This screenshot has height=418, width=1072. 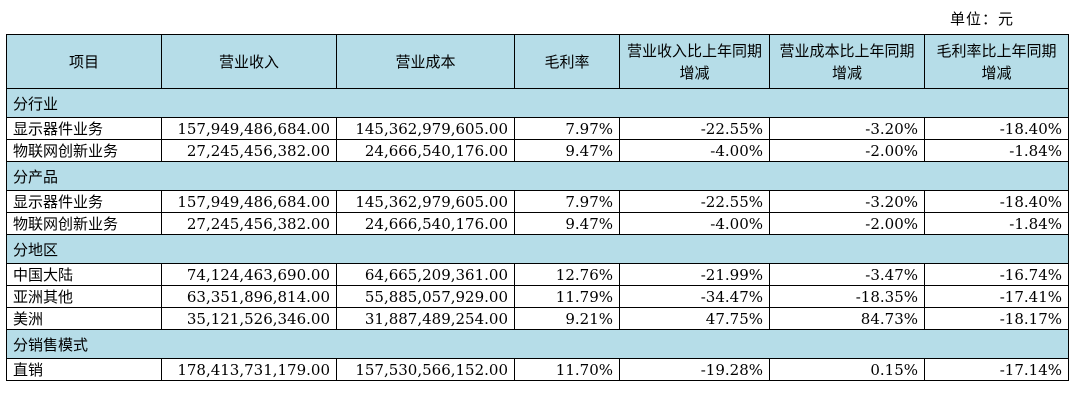 What do you see at coordinates (425, 369) in the screenshot?
I see `cell-cost: 157,530,566,152.00` at bounding box center [425, 369].